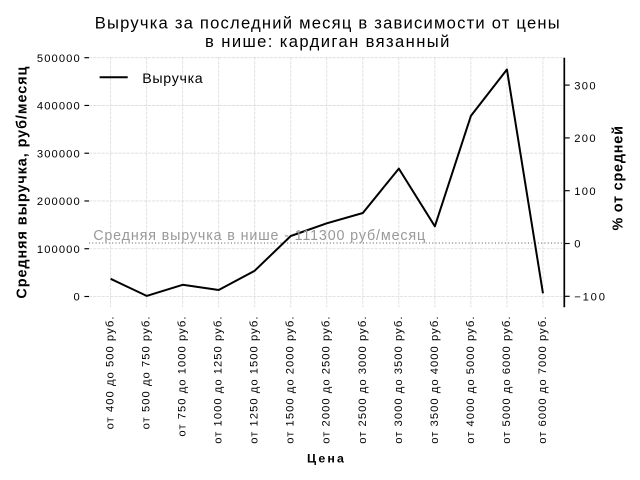 This screenshot has height=480, width=640. Describe the element at coordinates (23, 182) in the screenshot. I see `svg-text: Средняя выручка, руб/месяц` at that location.